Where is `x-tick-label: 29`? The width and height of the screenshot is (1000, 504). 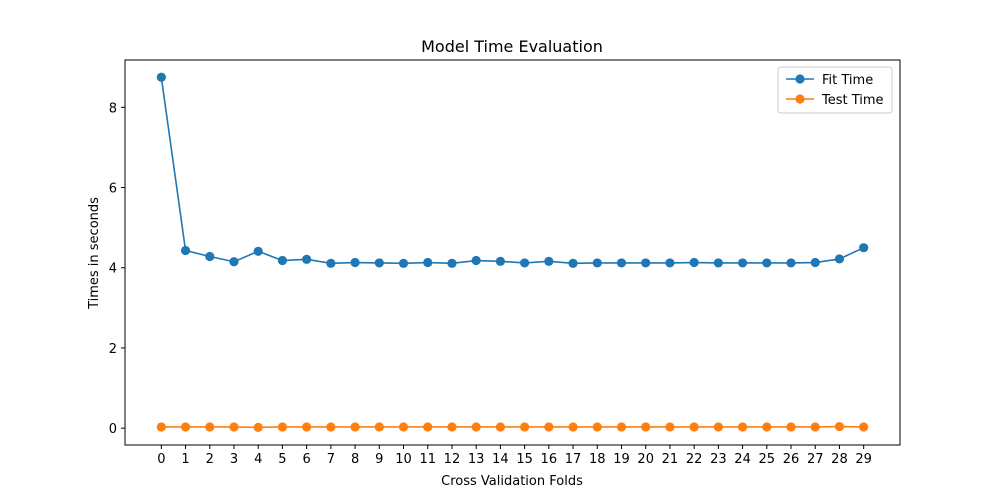
x-tick-label: 29 is located at coordinates (863, 459).